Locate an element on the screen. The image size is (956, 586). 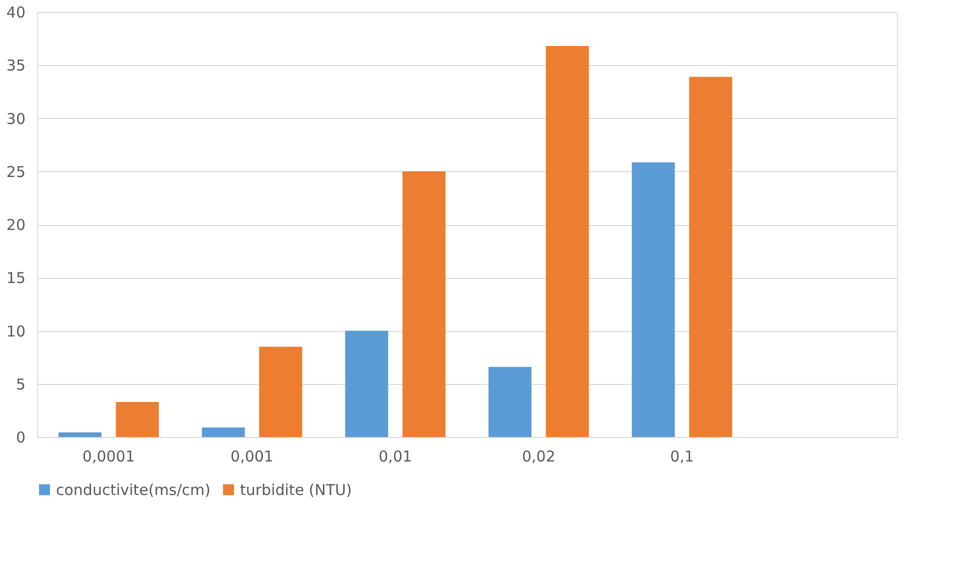
y-tick-label: 35 is located at coordinates (16, 65).